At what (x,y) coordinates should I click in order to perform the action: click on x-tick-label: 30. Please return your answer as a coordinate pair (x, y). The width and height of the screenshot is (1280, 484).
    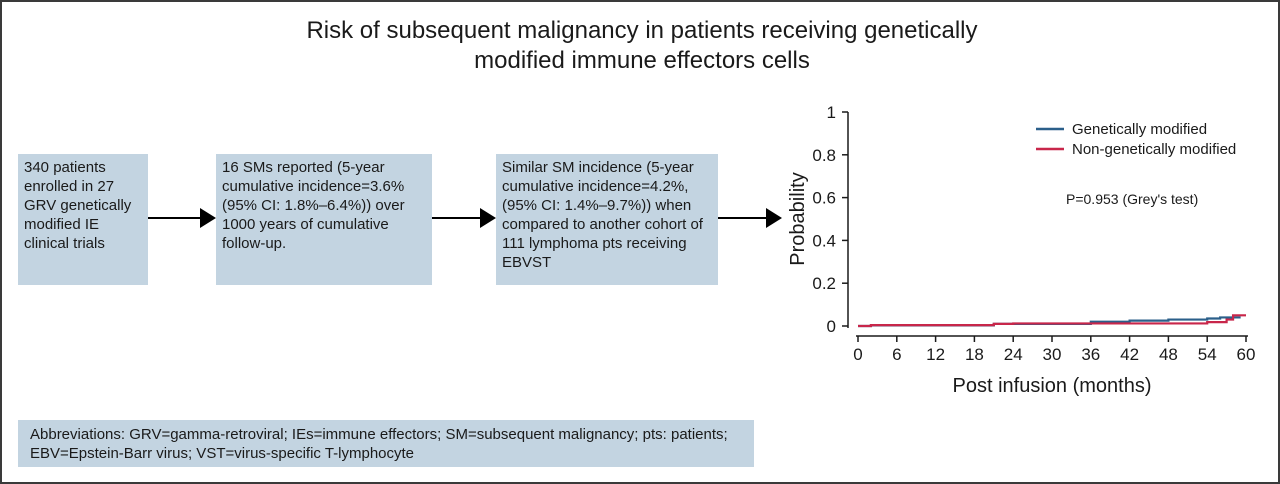
    Looking at the image, I should click on (1052, 354).